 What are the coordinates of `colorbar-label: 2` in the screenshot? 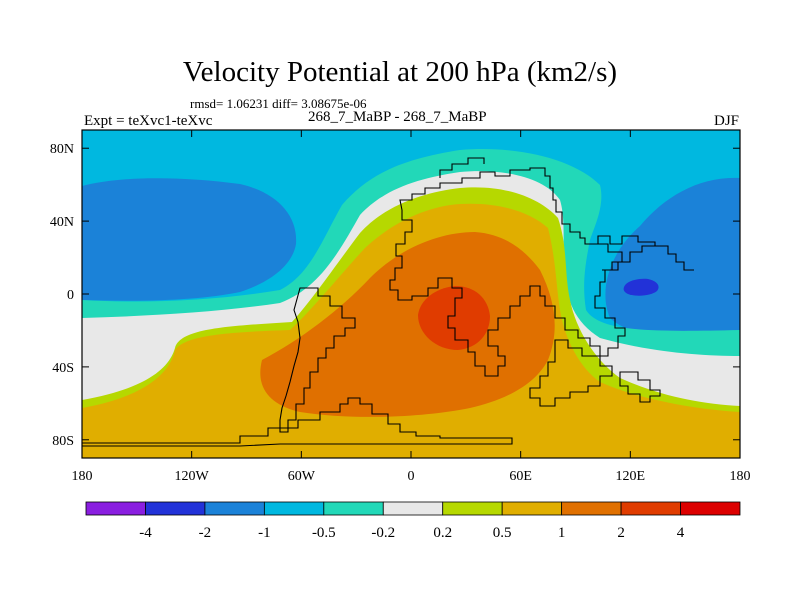 It's located at (621, 533).